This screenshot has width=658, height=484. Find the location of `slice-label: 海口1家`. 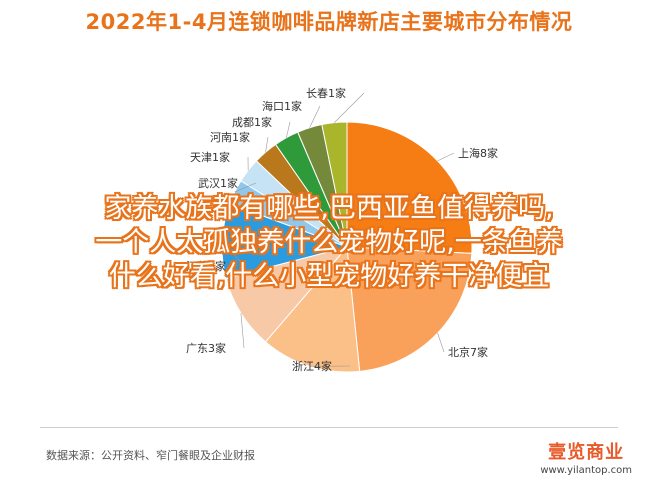

slice-label: 海口1家 is located at coordinates (282, 106).